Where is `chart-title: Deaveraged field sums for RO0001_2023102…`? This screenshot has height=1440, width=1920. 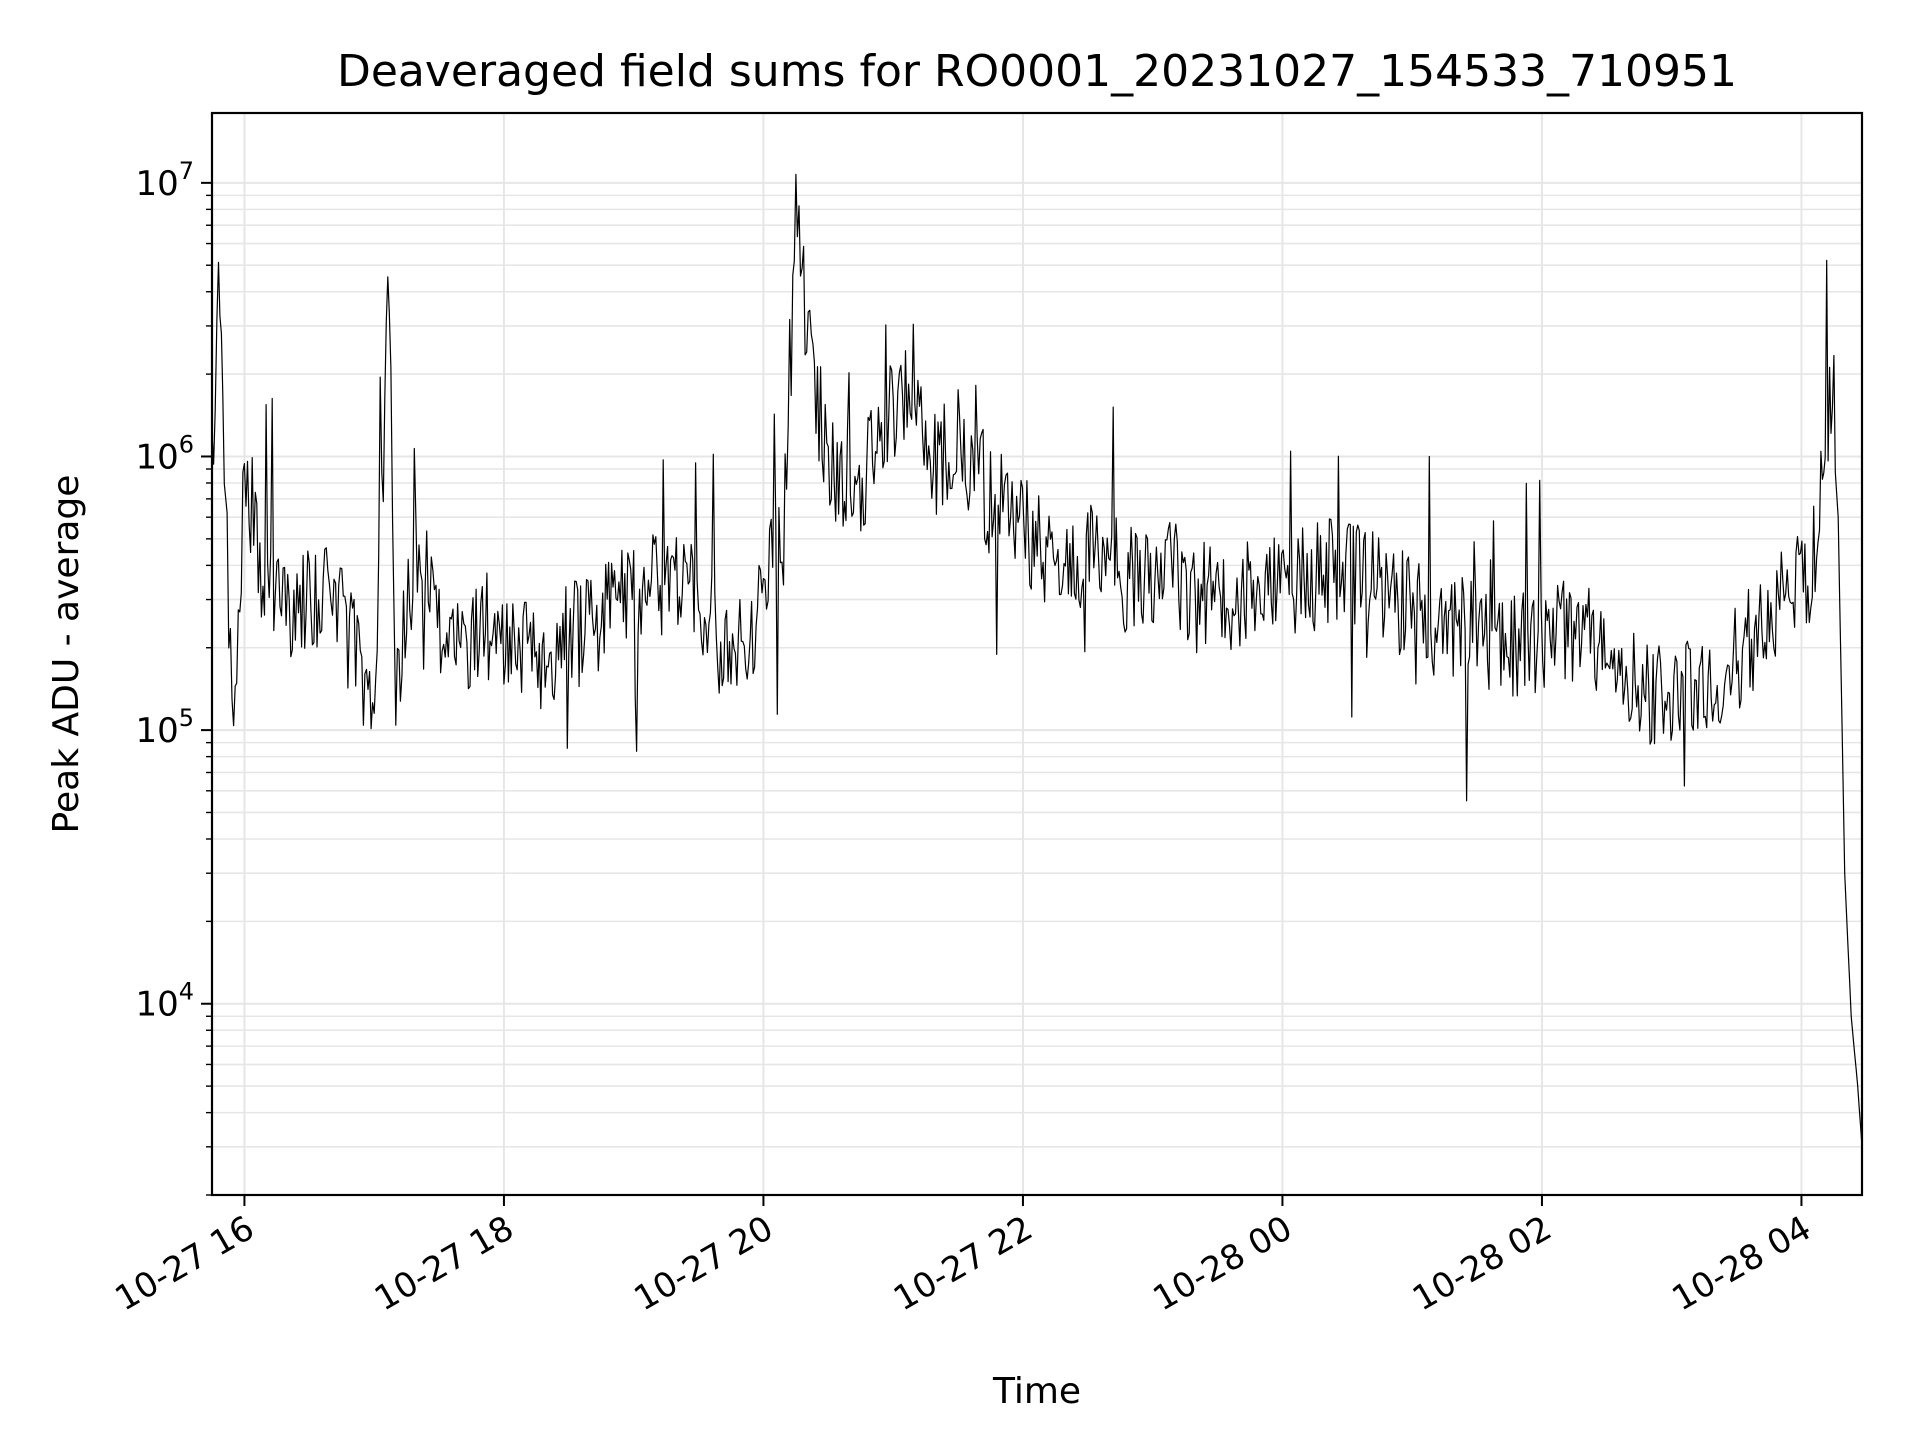 chart-title: Deaveraged field sums for RO0001_2023102… is located at coordinates (1037, 71).